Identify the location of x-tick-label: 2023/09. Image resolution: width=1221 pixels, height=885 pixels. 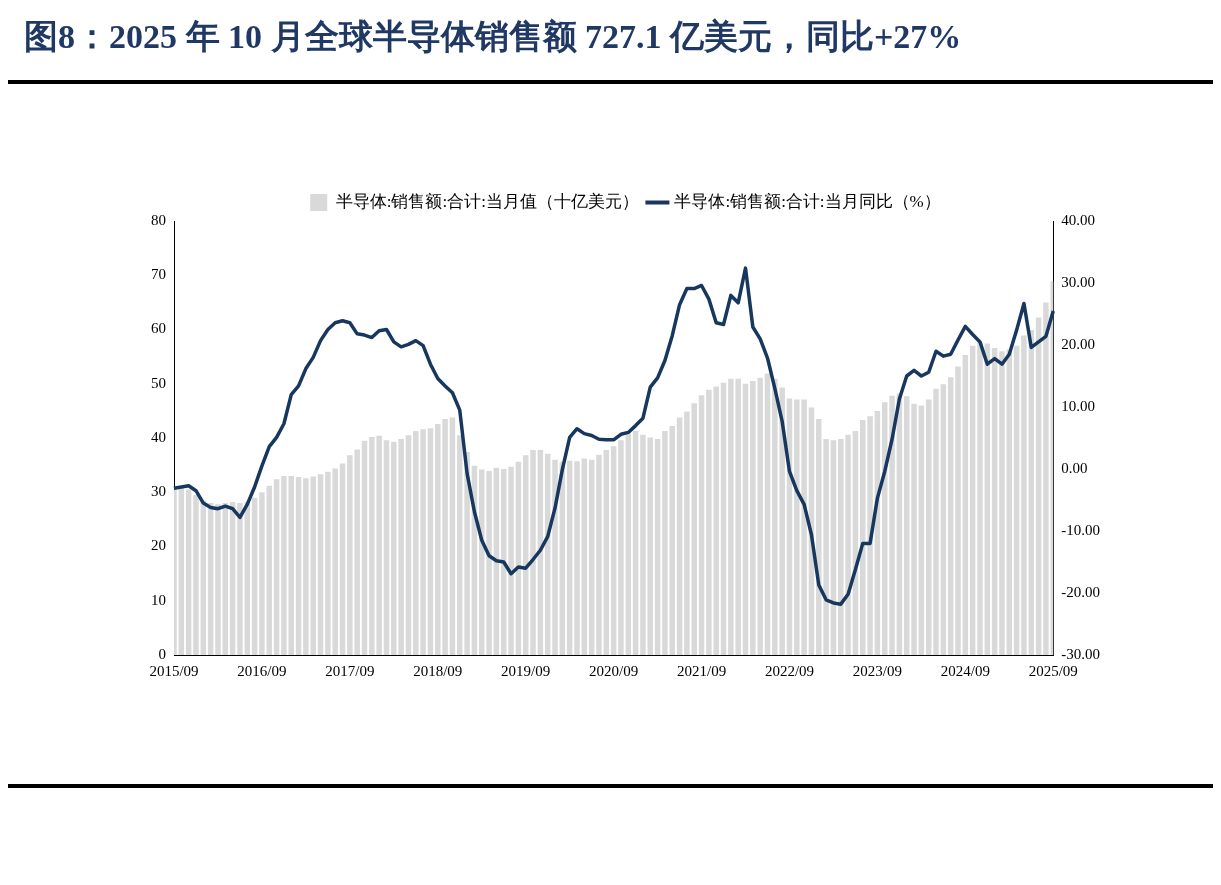
(877, 670).